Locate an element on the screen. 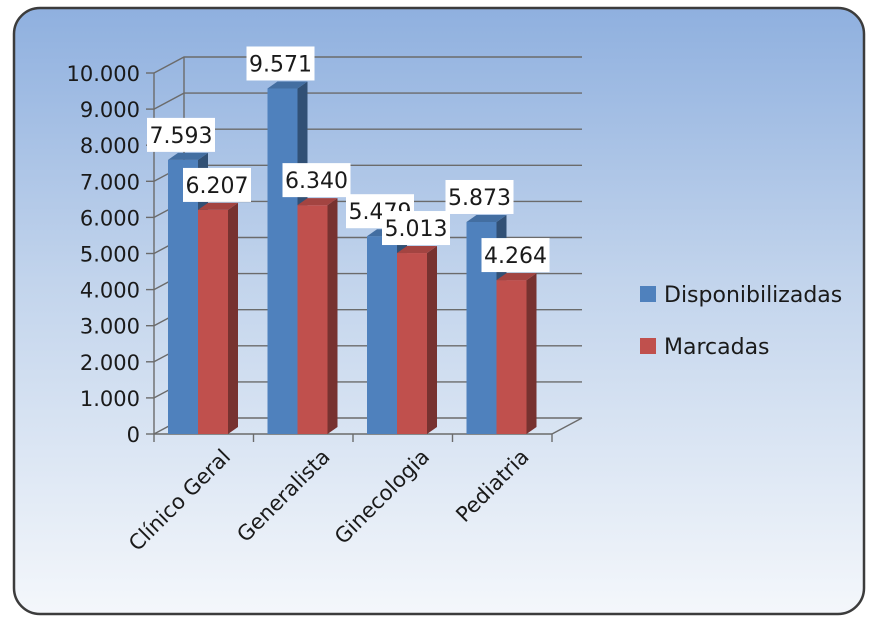  data-label: 6.340 is located at coordinates (316, 180).